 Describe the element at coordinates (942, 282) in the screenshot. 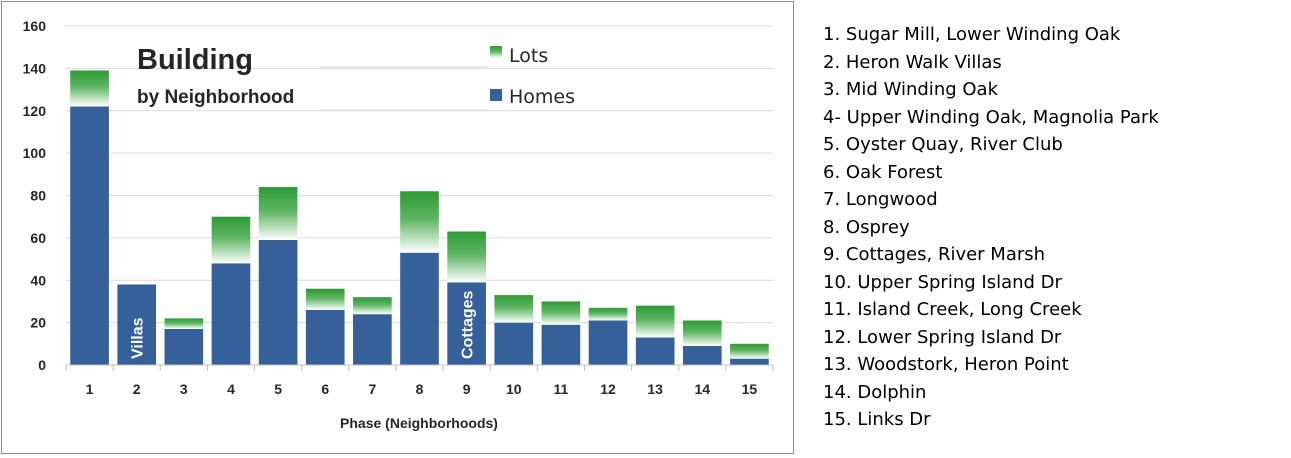

I see `neighborhood-item-10: 10. Upper Spring Island Dr` at that location.